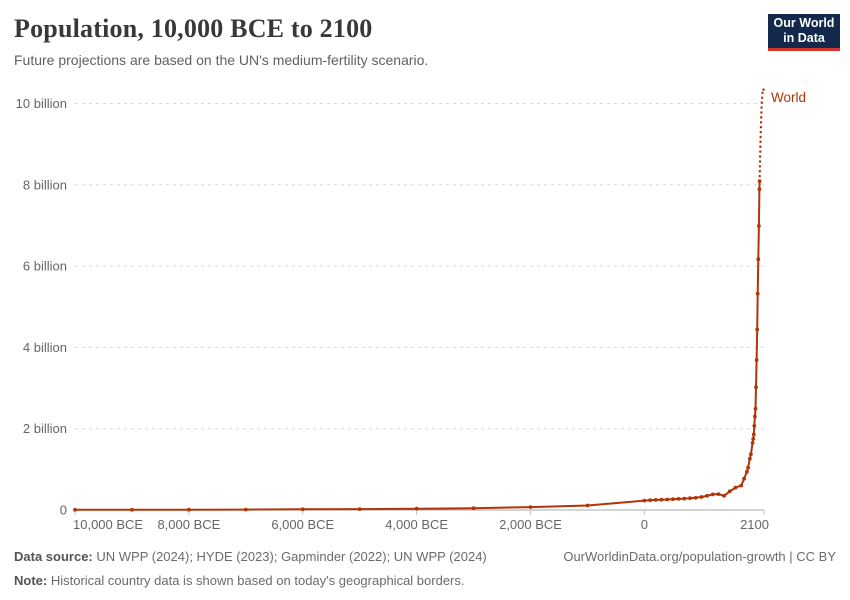  I want to click on svg-text: 10 billion, so click(41, 103).